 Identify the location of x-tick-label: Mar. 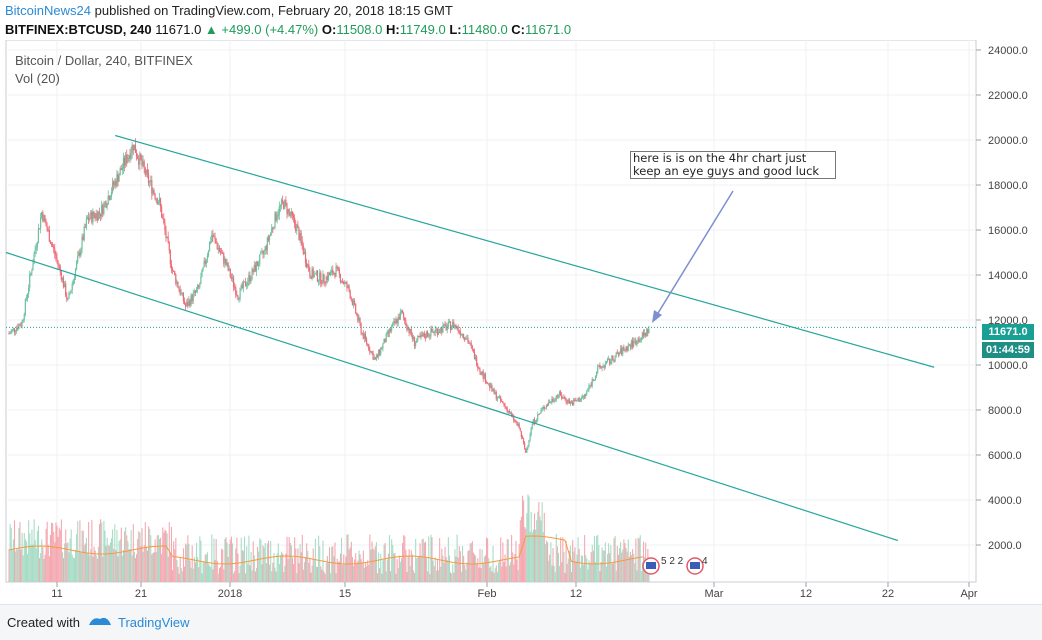
(714, 594).